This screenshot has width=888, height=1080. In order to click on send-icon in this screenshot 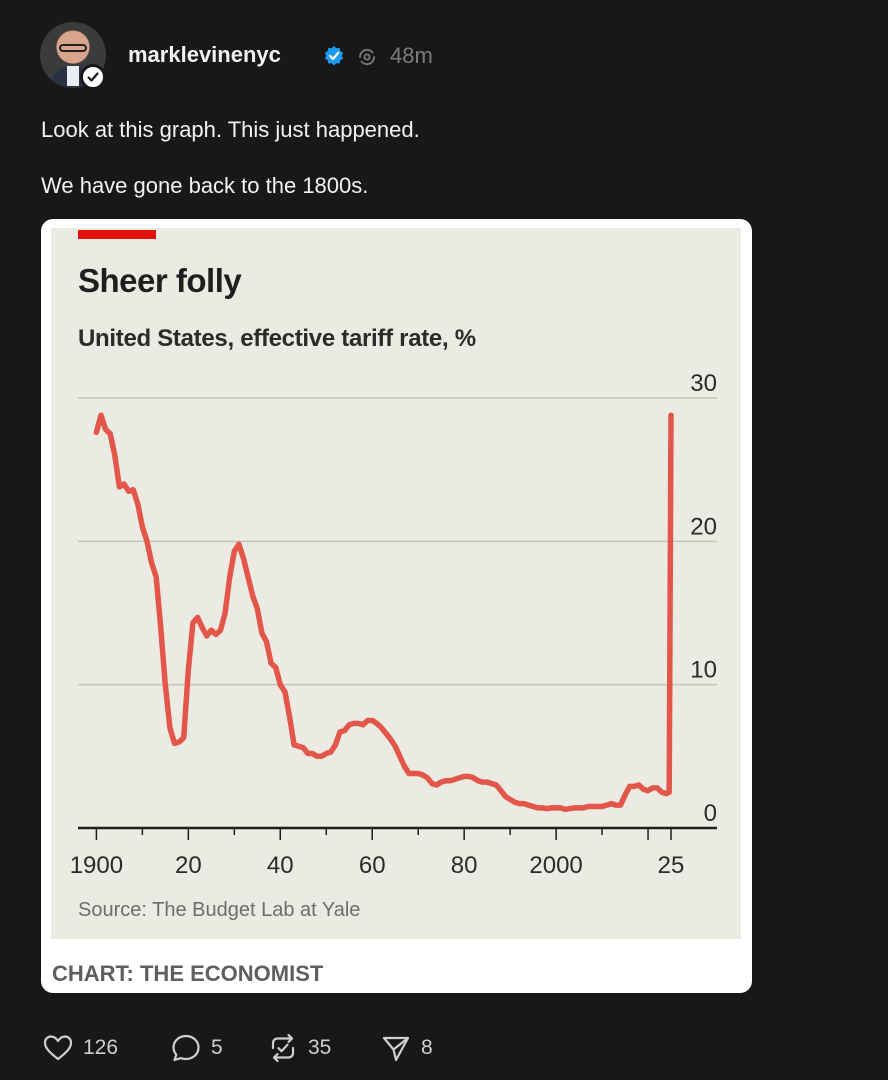, I will do `click(396, 1048)`.